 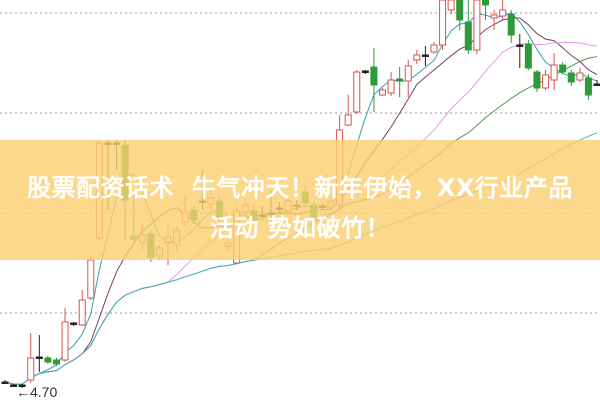 What do you see at coordinates (300, 188) in the screenshot?
I see `headline-line-1: 股票配资话术 牛气冲天！新年伊始，XX行业产品` at bounding box center [300, 188].